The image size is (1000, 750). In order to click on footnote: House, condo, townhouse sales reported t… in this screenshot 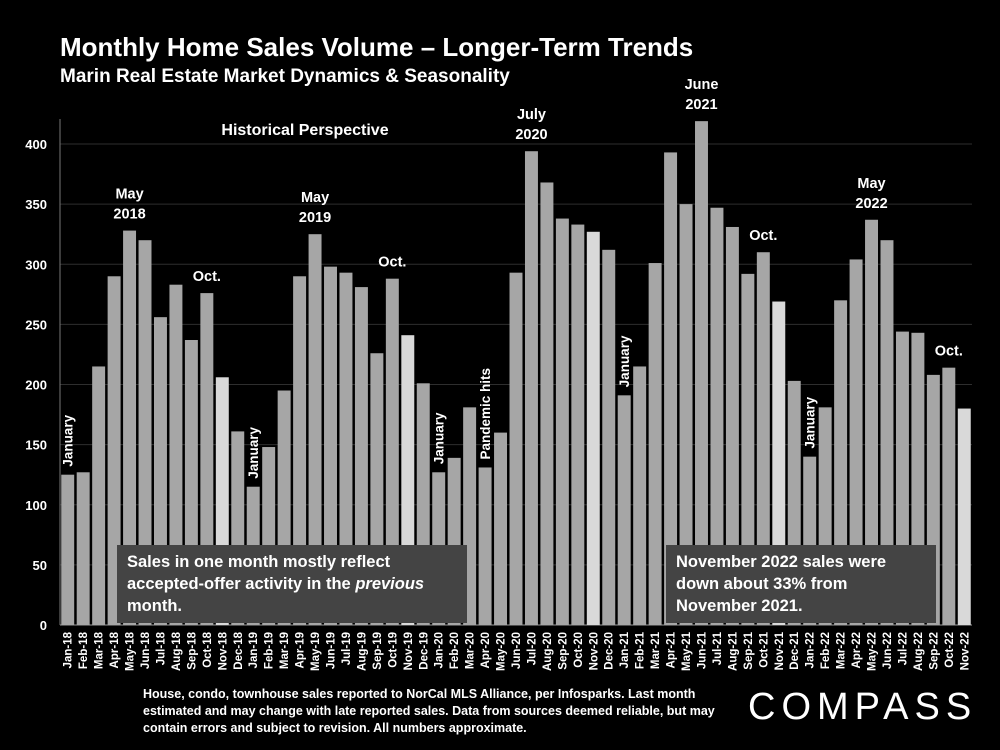, I will do `click(429, 711)`.